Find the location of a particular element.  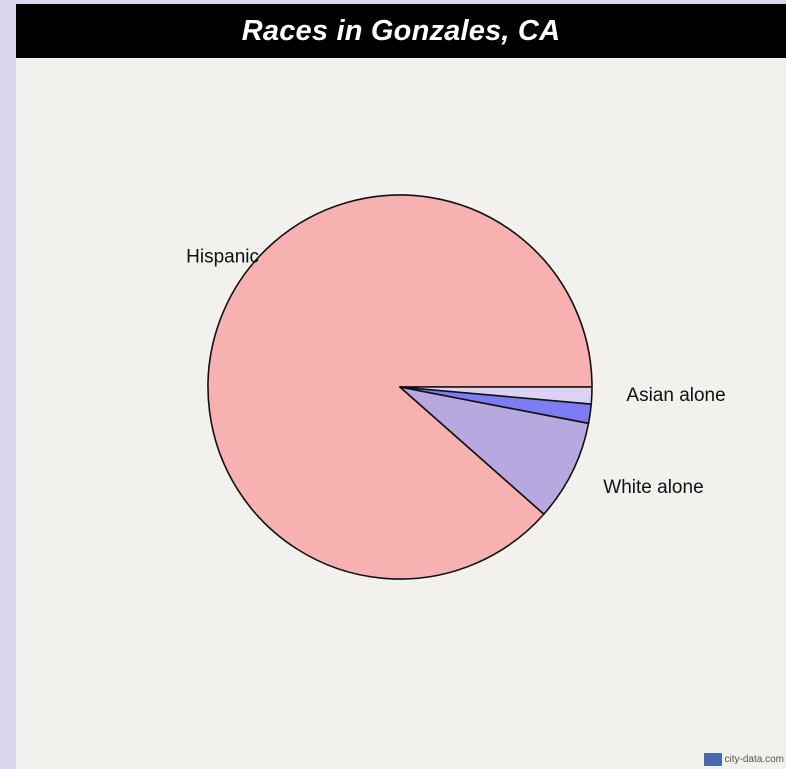

chart-title: Races in Gonzales, CA is located at coordinates (401, 30).